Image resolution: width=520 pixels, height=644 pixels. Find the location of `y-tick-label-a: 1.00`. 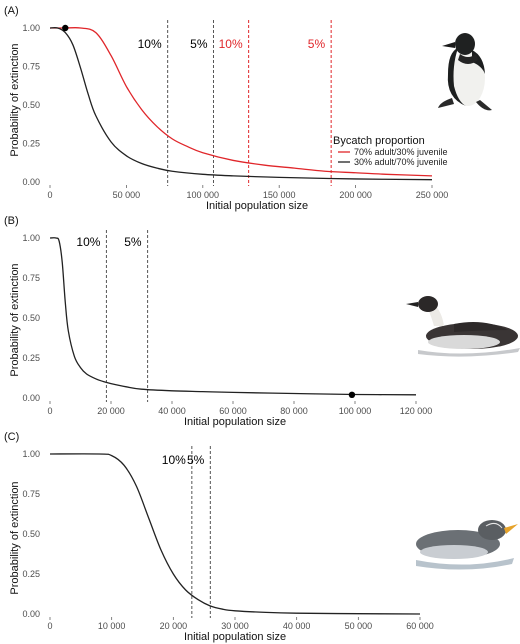

y-tick-label-a: 1.00 is located at coordinates (31, 28).